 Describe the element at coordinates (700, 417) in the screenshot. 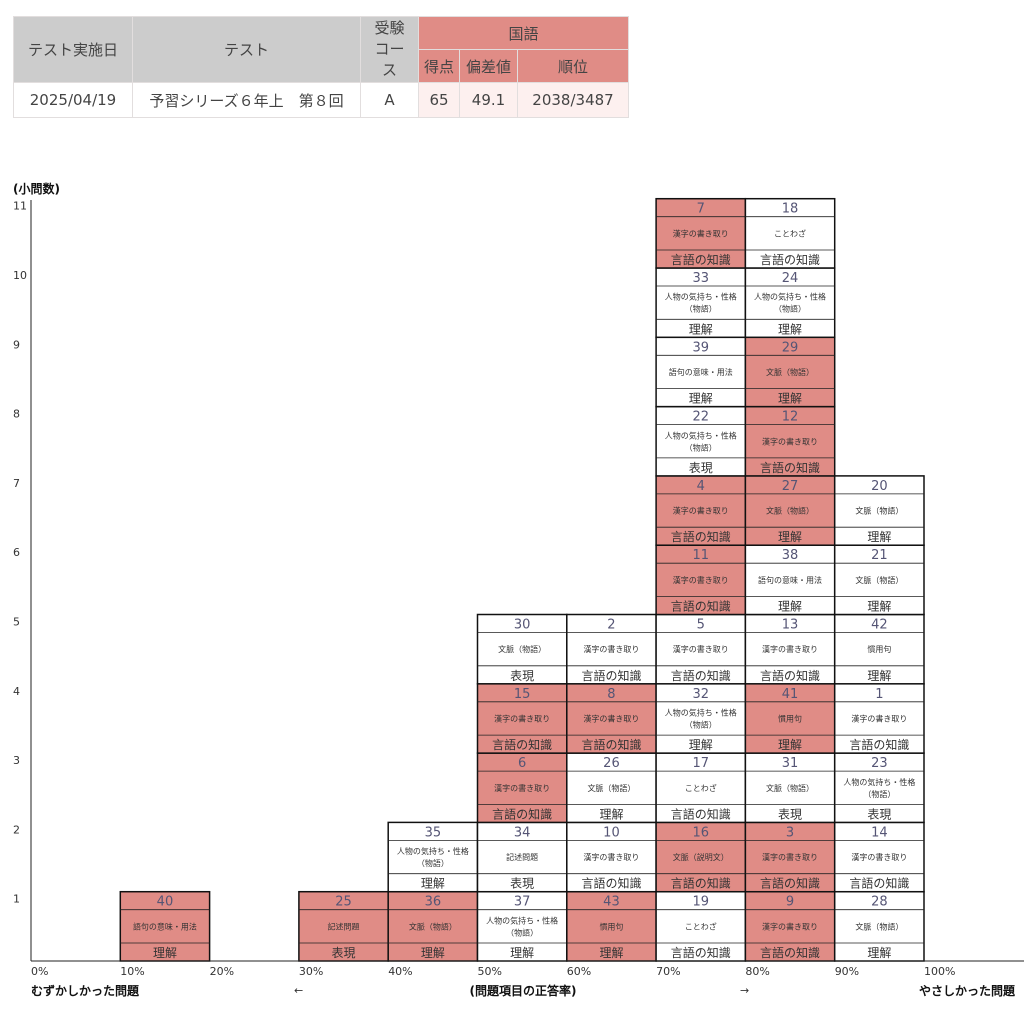

I see `question-number: 22` at that location.